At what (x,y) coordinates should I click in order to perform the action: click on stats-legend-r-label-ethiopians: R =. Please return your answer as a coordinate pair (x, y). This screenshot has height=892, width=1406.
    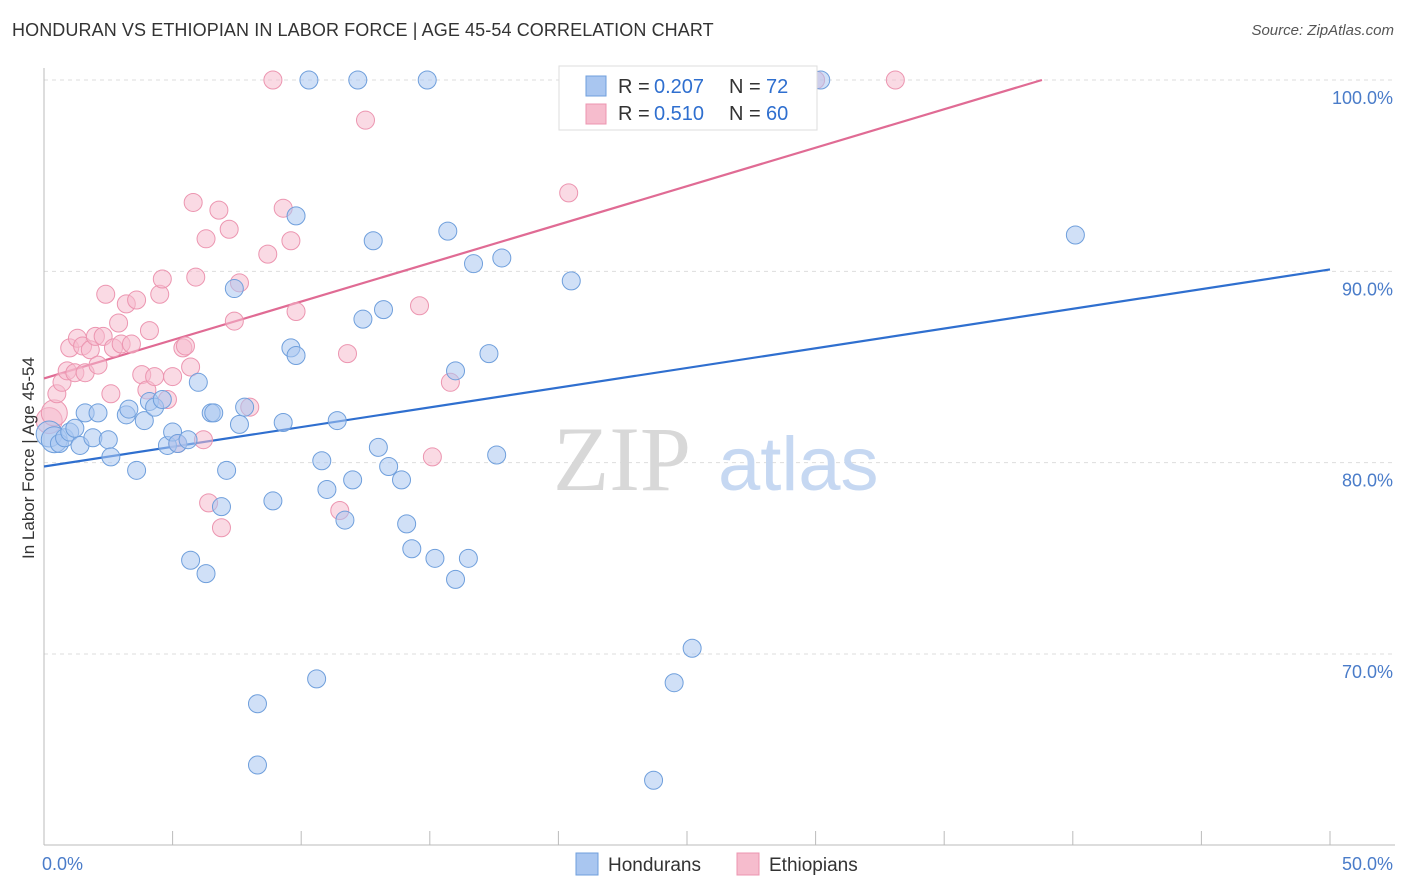
    Looking at the image, I should click on (634, 114).